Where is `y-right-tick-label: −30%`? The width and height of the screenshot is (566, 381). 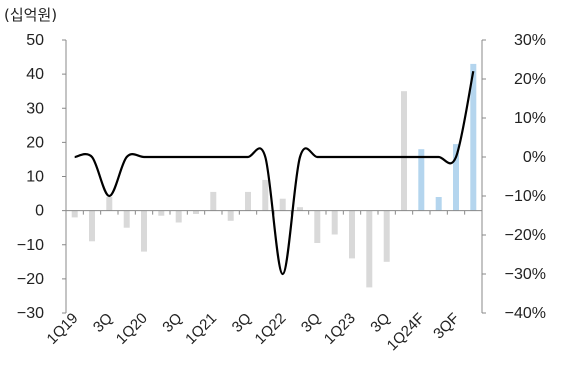 y-right-tick-label: −30% is located at coordinates (525, 274).